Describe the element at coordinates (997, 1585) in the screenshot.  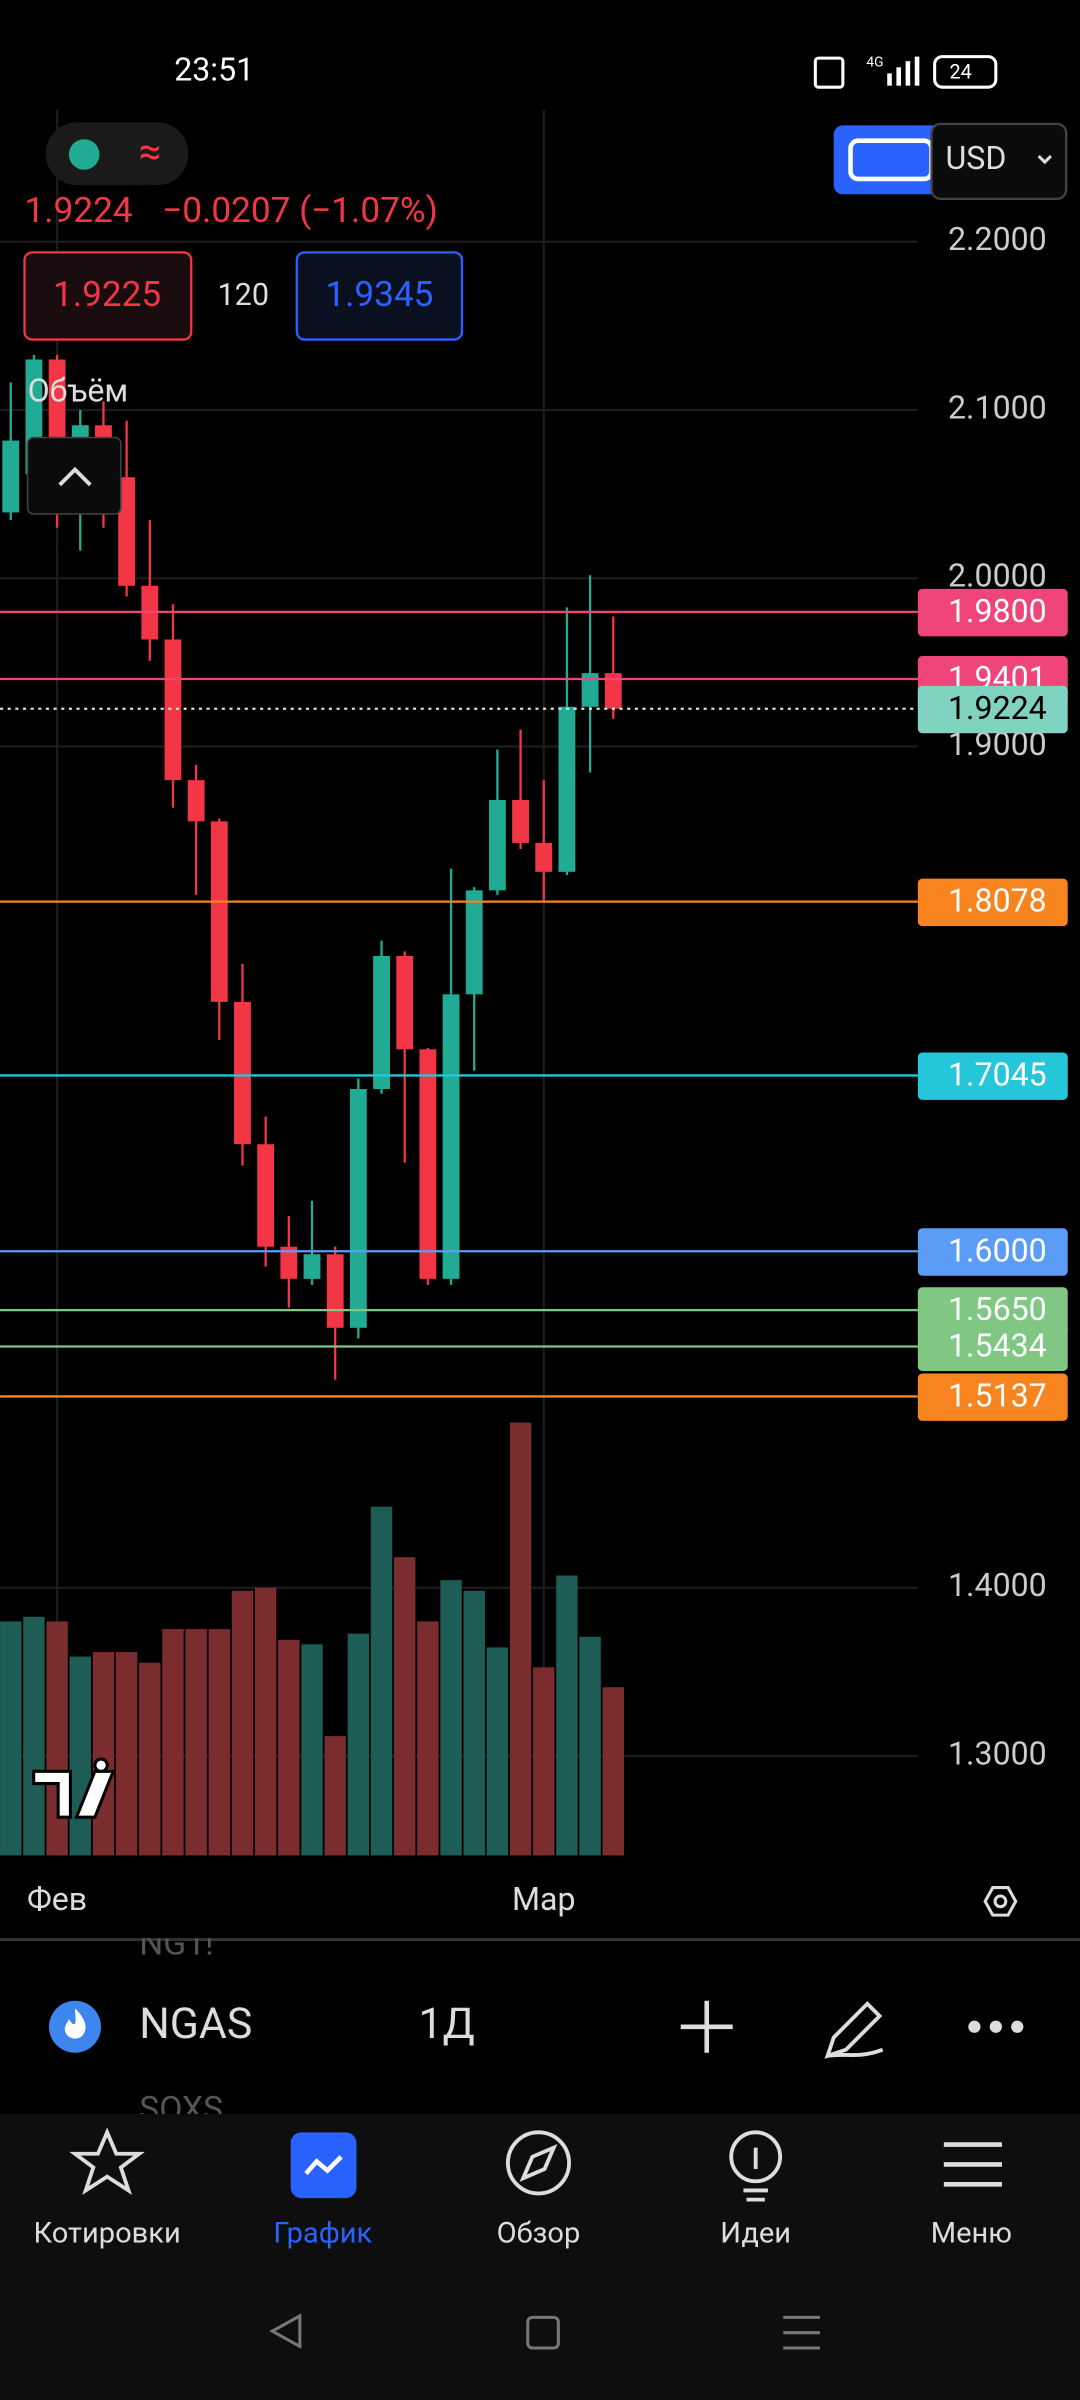
I see `y-tick-label: 1.4000` at that location.